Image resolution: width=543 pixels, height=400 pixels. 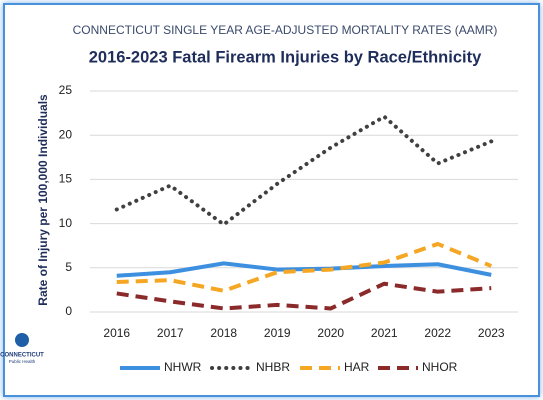 I want to click on legend-label: NHOR, so click(x=440, y=367).